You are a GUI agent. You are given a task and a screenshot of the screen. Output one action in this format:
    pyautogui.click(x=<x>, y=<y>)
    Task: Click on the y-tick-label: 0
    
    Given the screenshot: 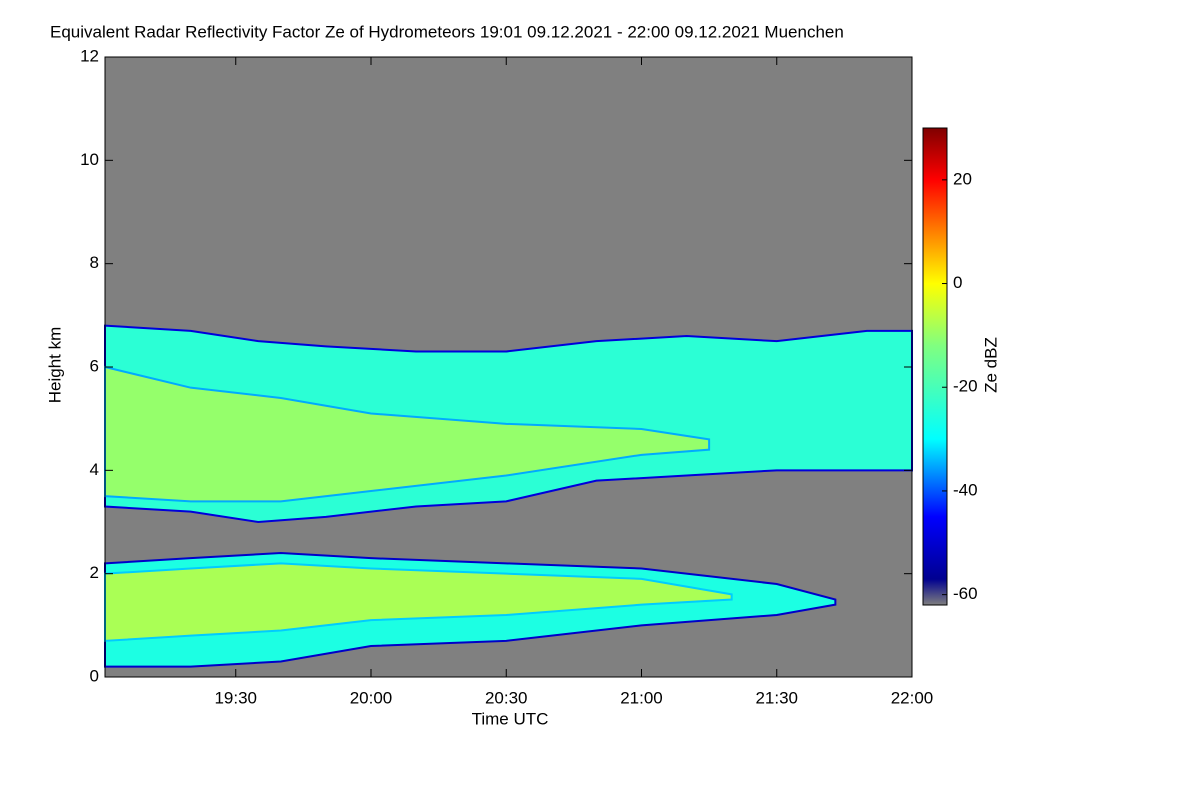 What is the action you would take?
    pyautogui.click(x=94, y=675)
    